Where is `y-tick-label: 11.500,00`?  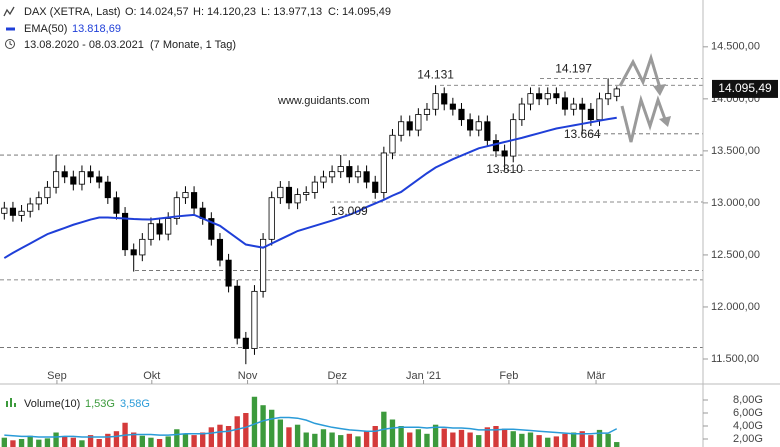 y-tick-label: 11.500,00 is located at coordinates (735, 359).